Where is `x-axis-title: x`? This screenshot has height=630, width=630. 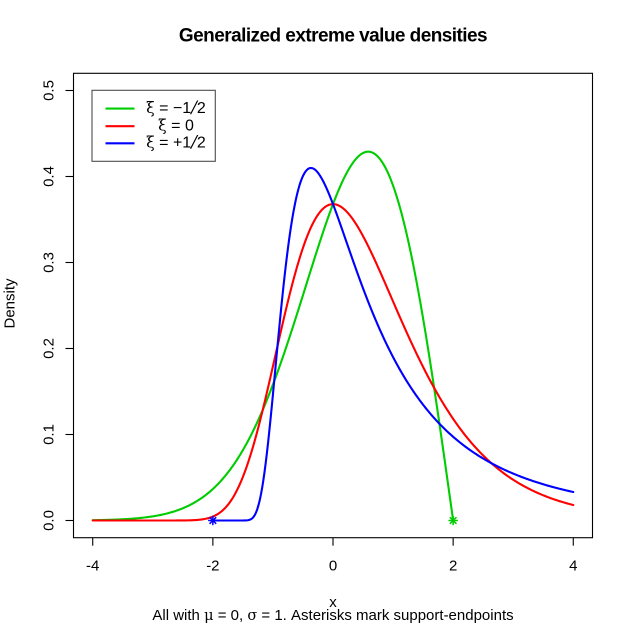
x-axis-title: x is located at coordinates (333, 602).